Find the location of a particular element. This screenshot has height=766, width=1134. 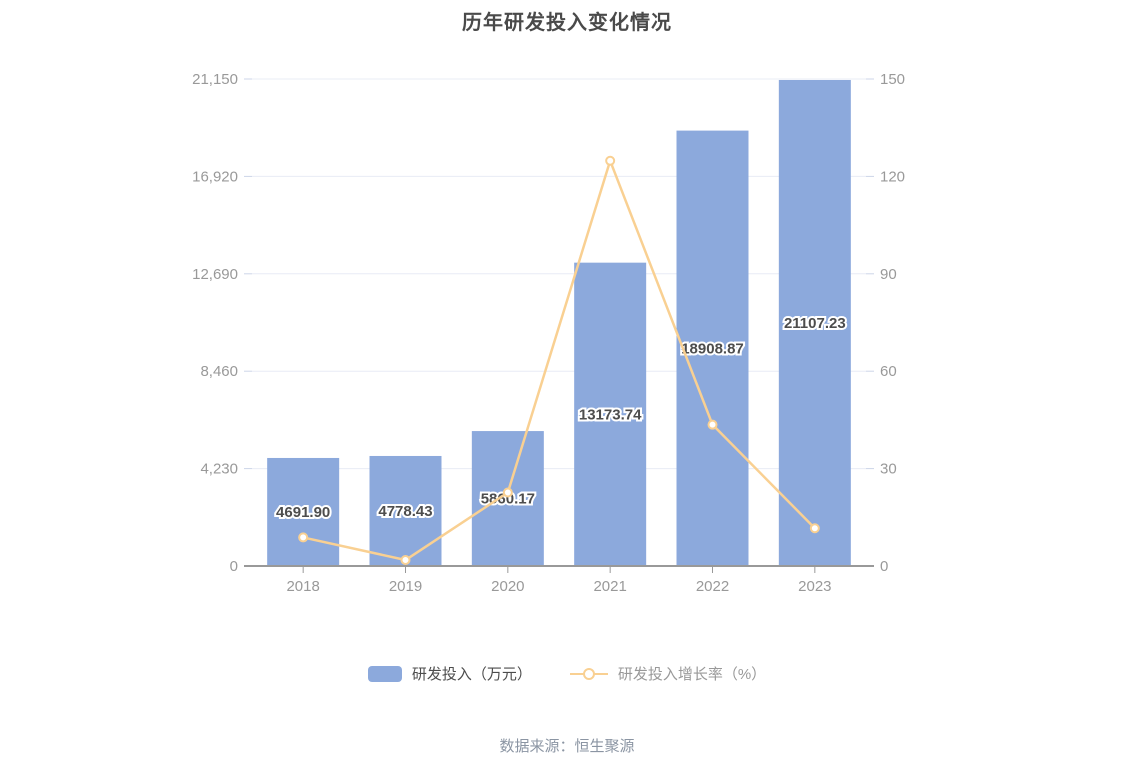

legend-item-growth-rate: 研发投入增长率（%） is located at coordinates (668, 673).